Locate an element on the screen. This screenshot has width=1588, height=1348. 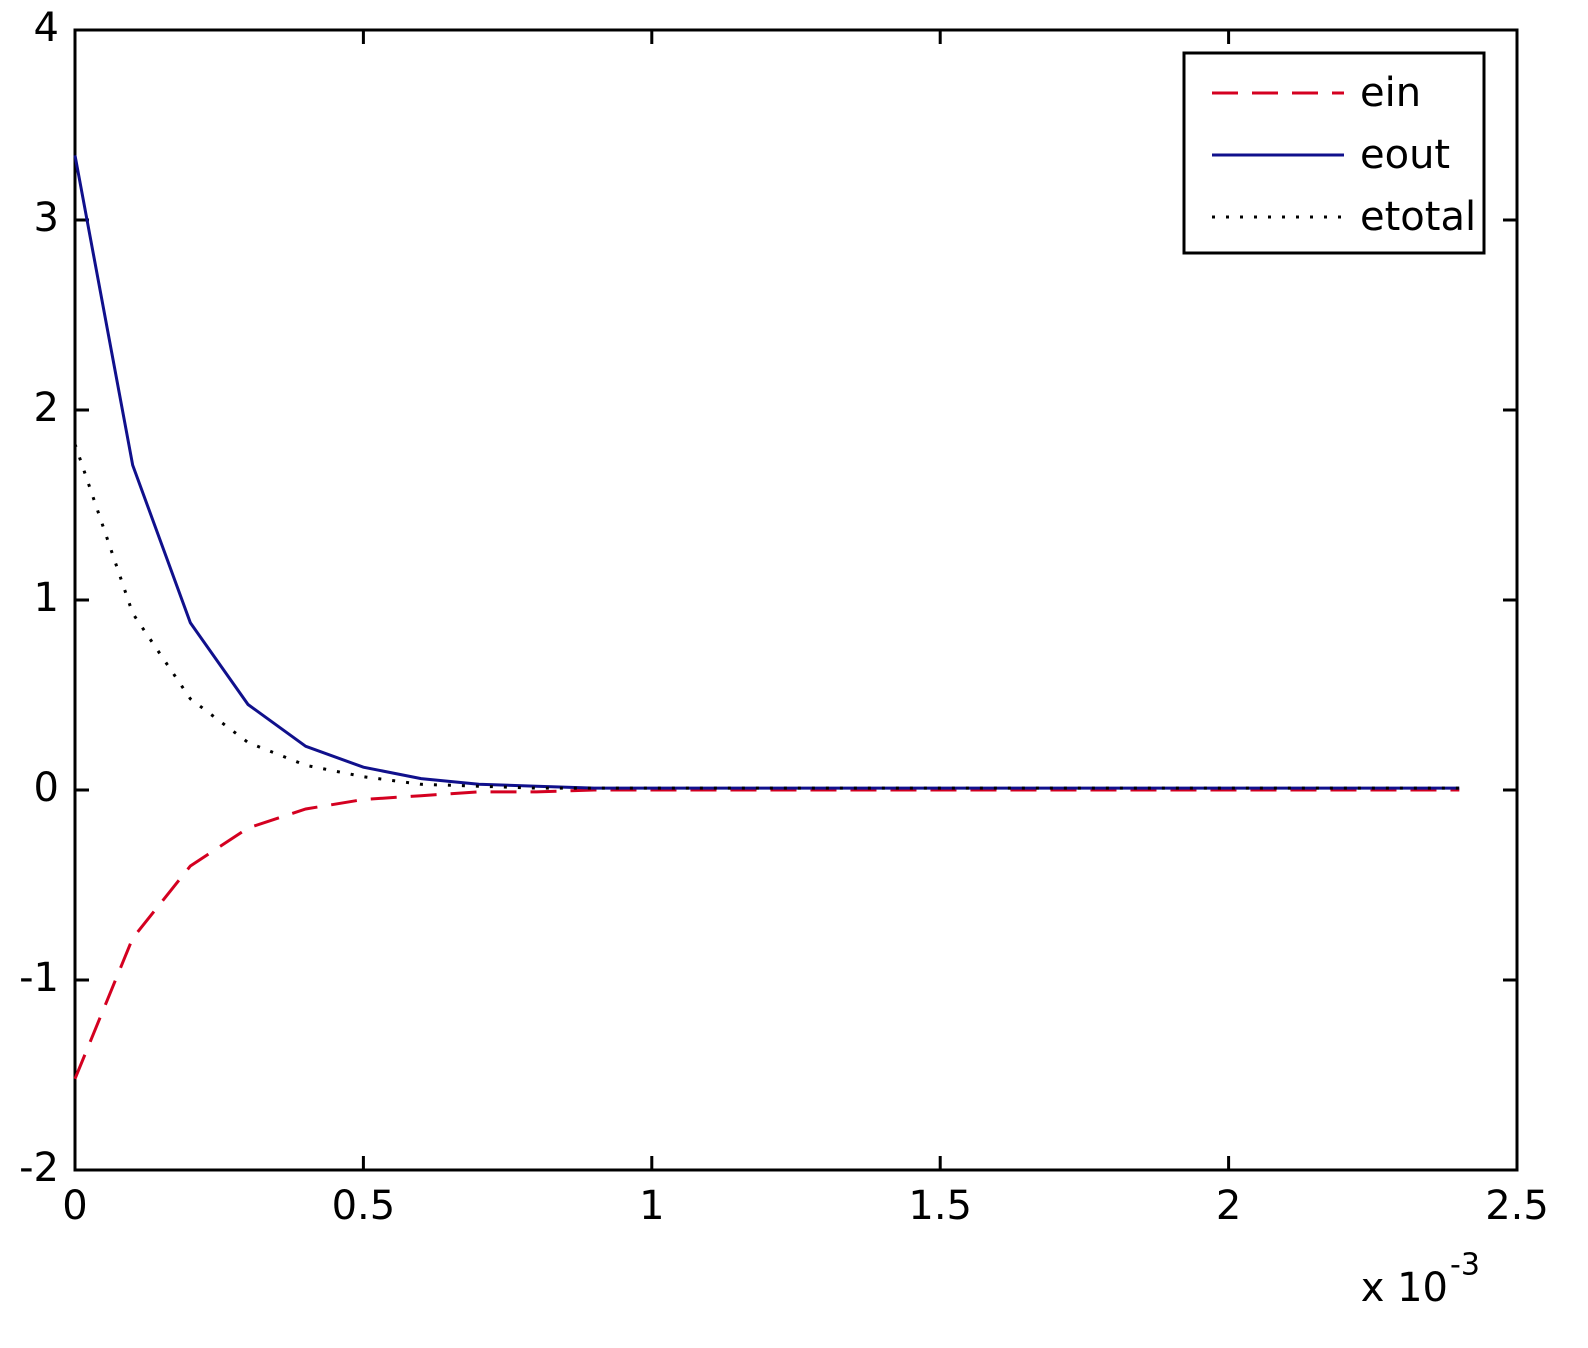
y-tick-label: 4 is located at coordinates (46, 28).